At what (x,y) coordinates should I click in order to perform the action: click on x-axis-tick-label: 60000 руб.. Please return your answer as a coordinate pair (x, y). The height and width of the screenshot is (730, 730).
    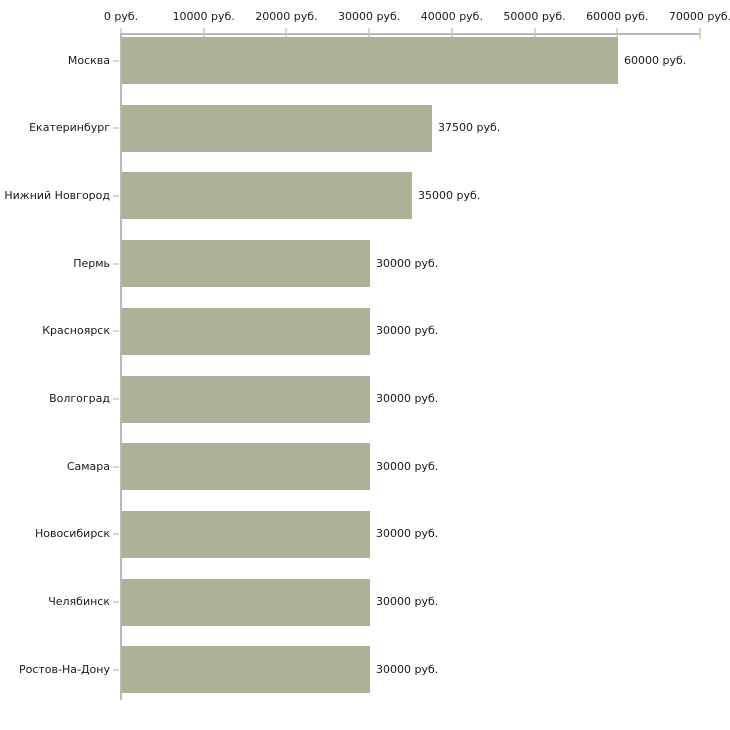
    Looking at the image, I should click on (617, 16).